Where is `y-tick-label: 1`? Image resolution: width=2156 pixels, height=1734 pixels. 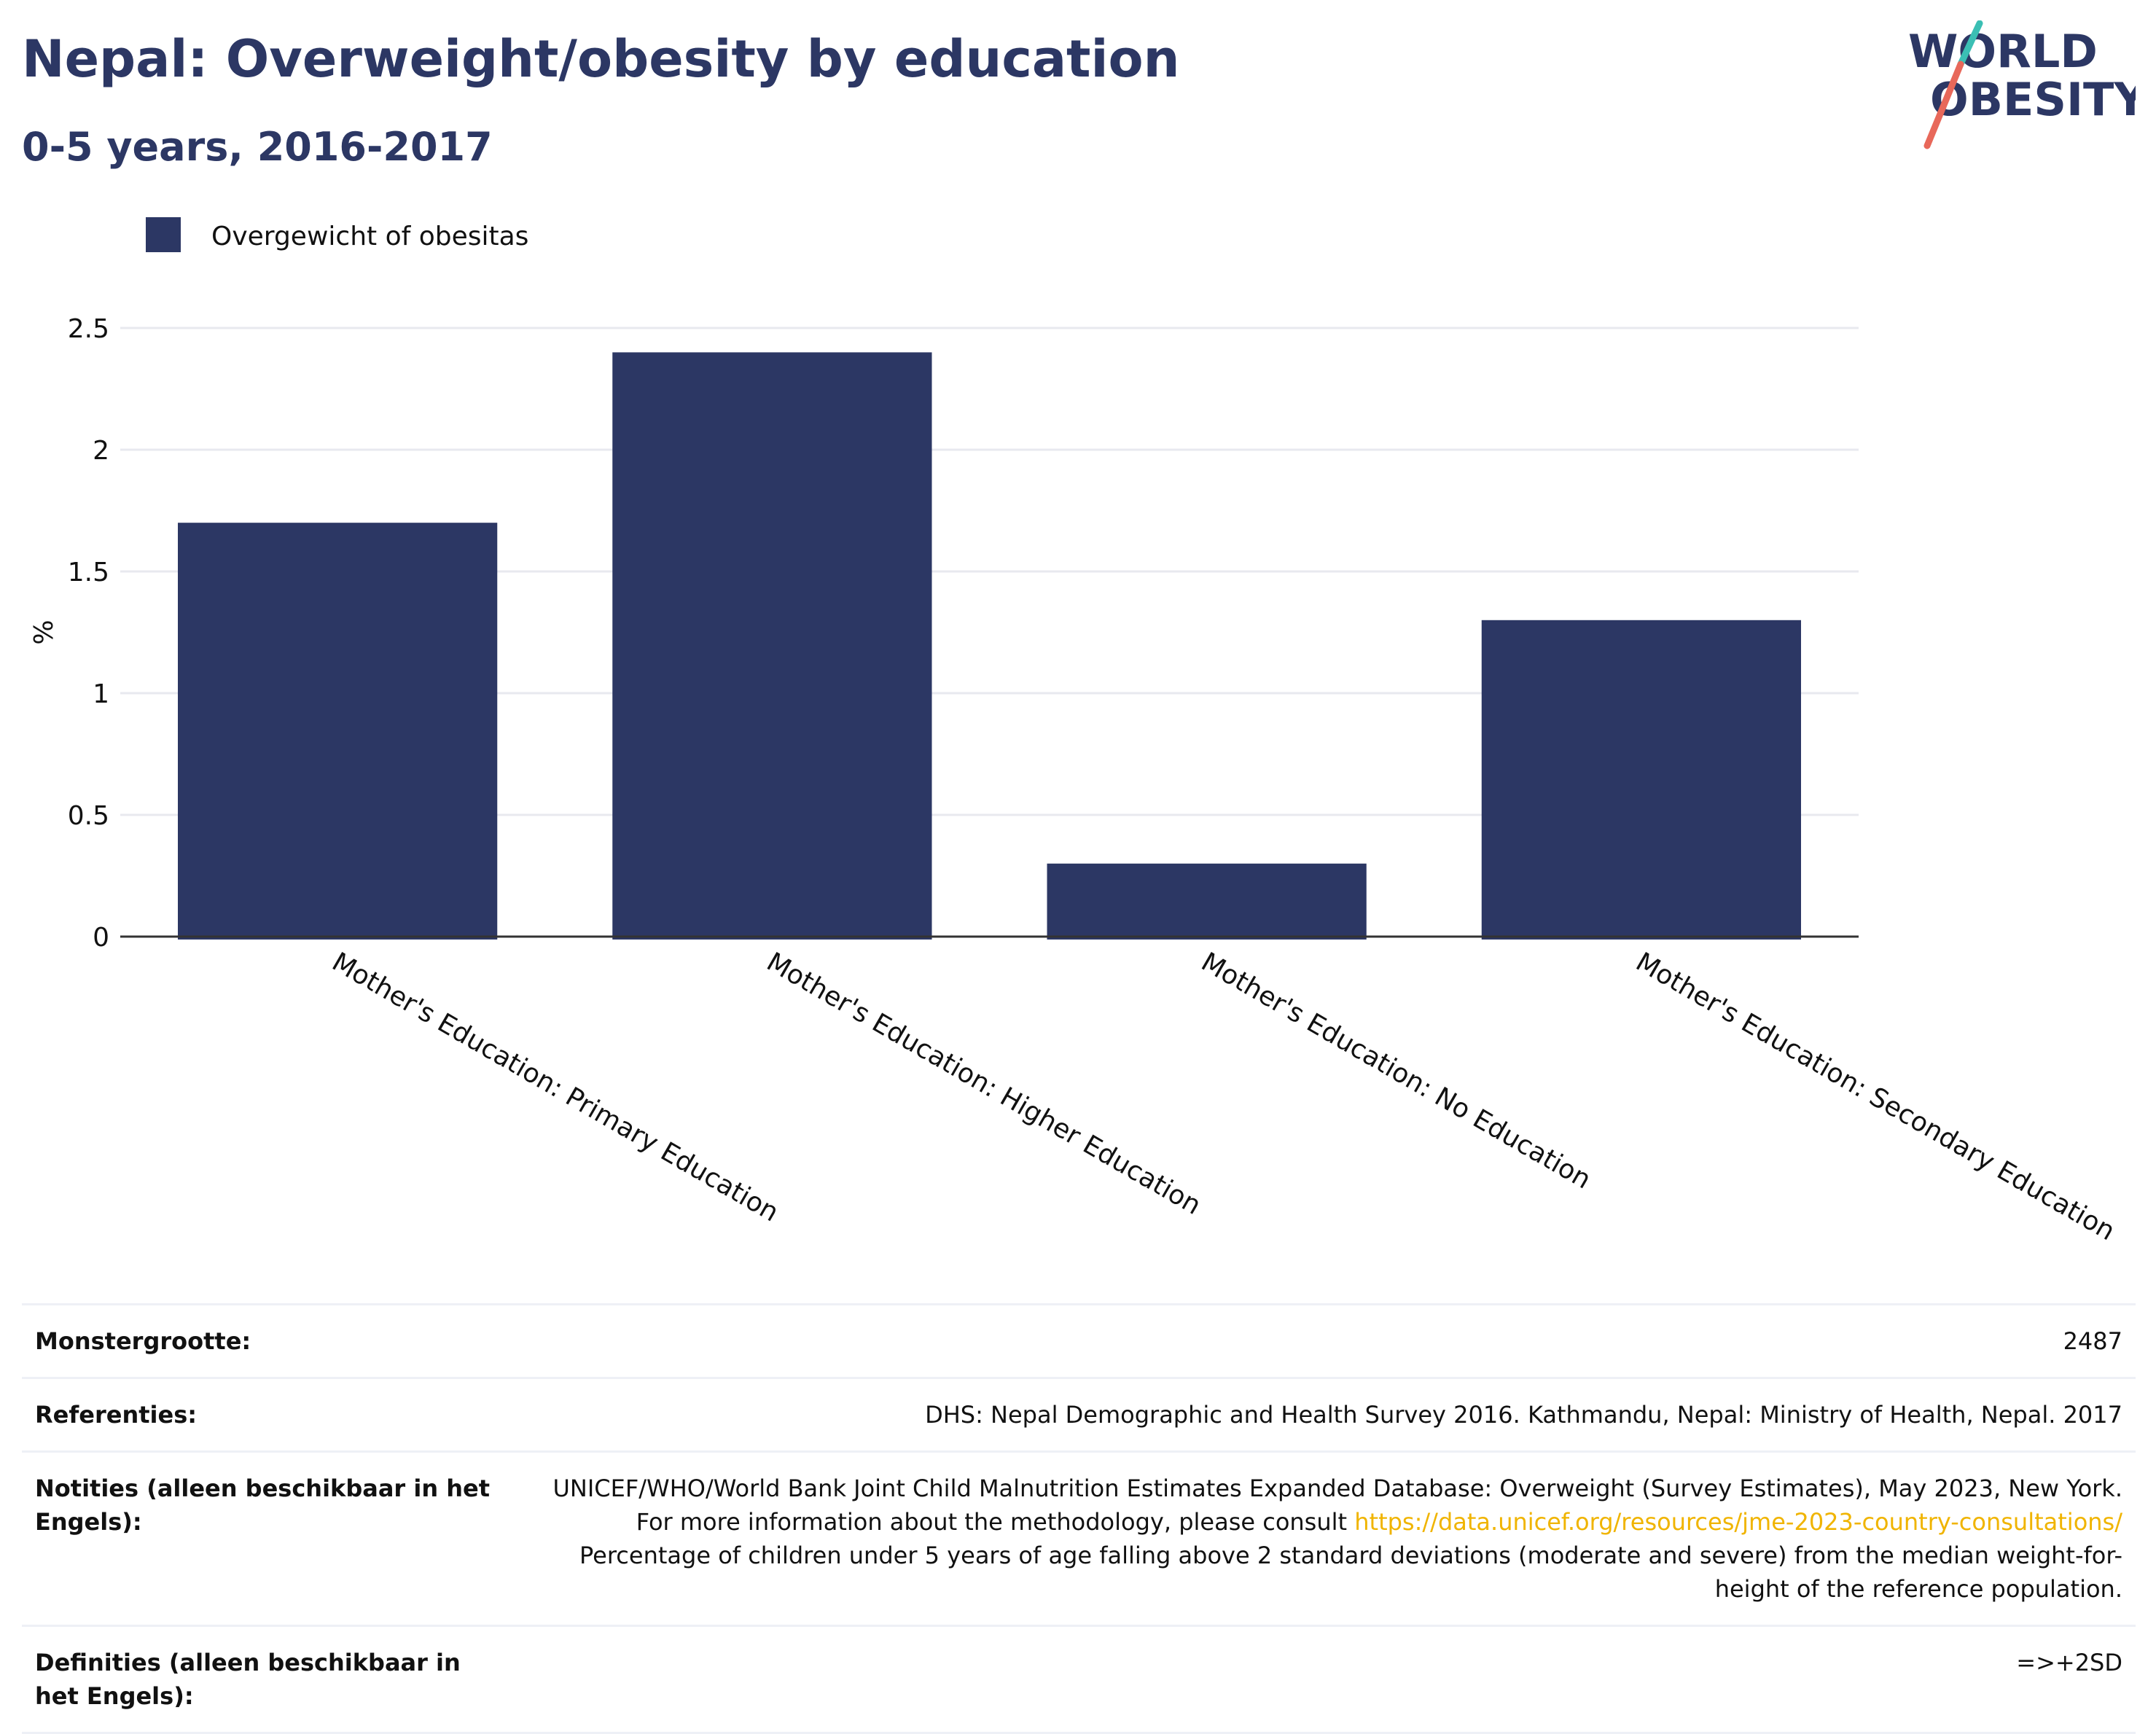 y-tick-label: 1 is located at coordinates (101, 694).